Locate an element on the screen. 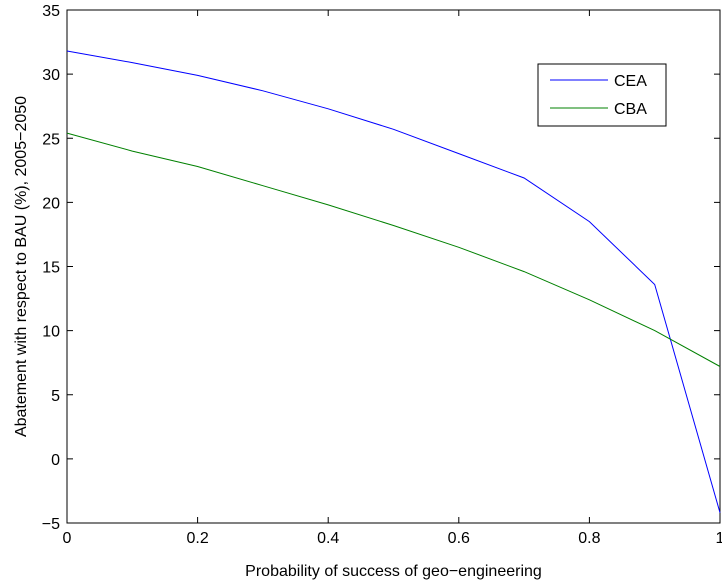 This screenshot has width=722, height=581. y-tick-label: 35 is located at coordinates (51, 11).